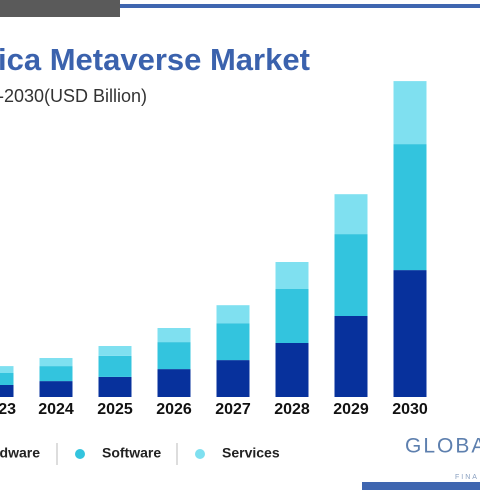 The height and width of the screenshot is (497, 480). What do you see at coordinates (115, 409) in the screenshot?
I see `x-tick-label: 2025` at bounding box center [115, 409].